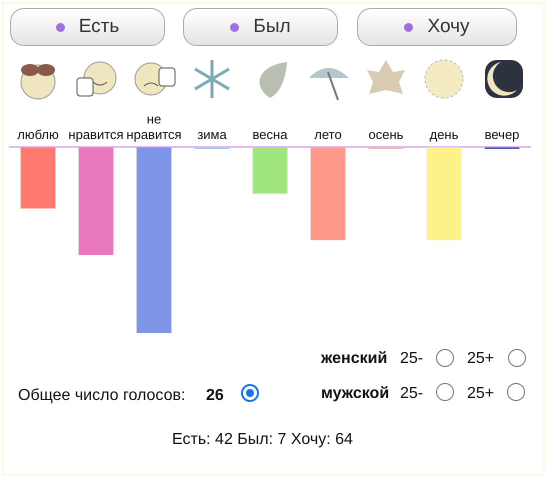  What do you see at coordinates (96, 134) in the screenshot?
I see `x-tick-label: нравится` at bounding box center [96, 134].